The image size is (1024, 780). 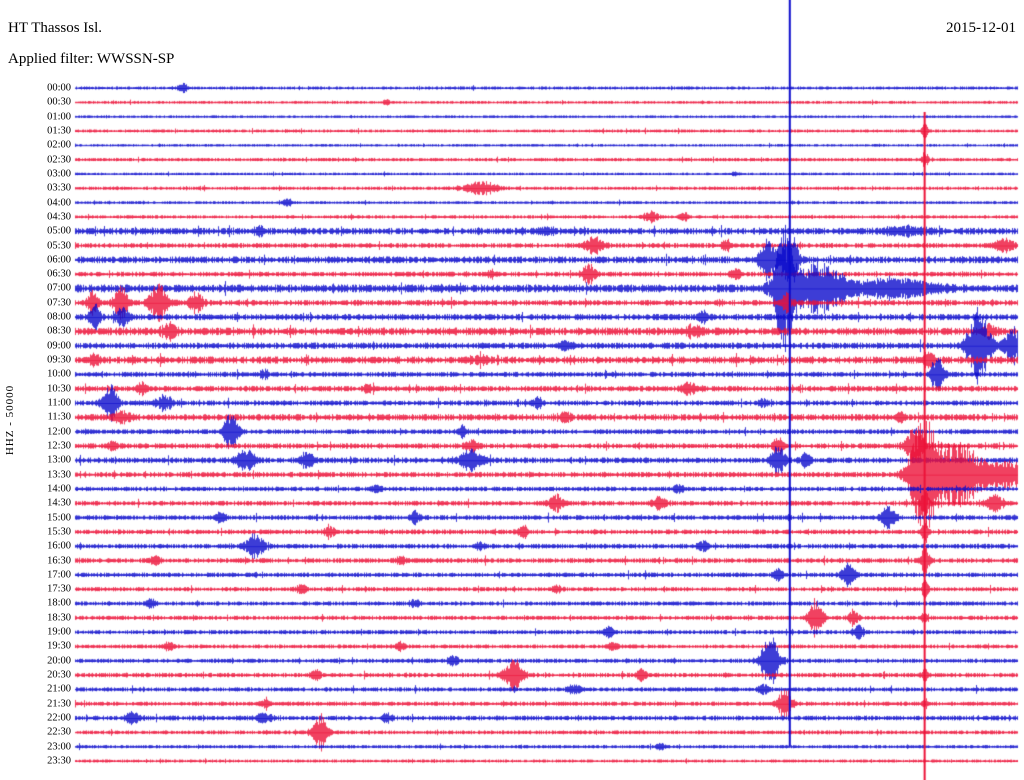 I want to click on time-label: 12:30, so click(x=59, y=446).